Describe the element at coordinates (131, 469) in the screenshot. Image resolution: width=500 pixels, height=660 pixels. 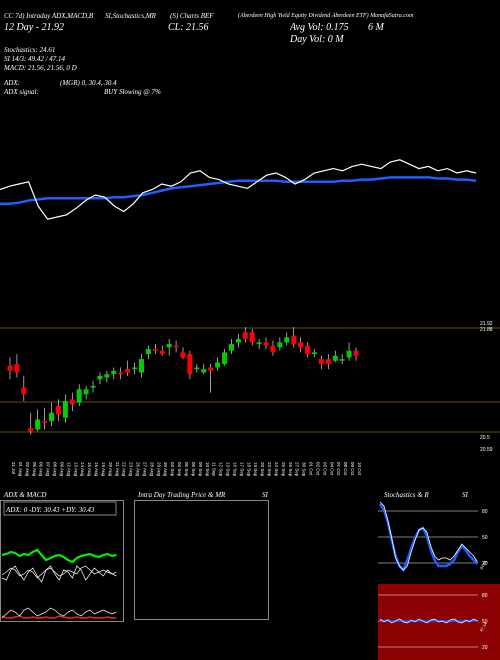
I see `x-tick-label: 23 Aug` at that location.